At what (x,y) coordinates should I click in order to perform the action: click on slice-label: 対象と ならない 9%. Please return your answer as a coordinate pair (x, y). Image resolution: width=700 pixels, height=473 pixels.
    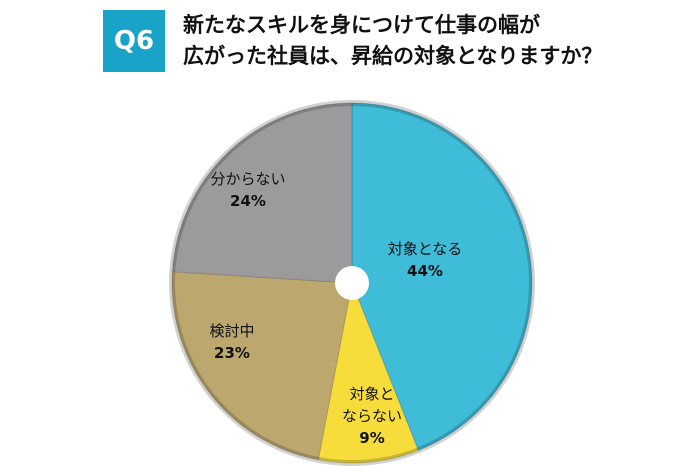
    Looking at the image, I should click on (372, 416).